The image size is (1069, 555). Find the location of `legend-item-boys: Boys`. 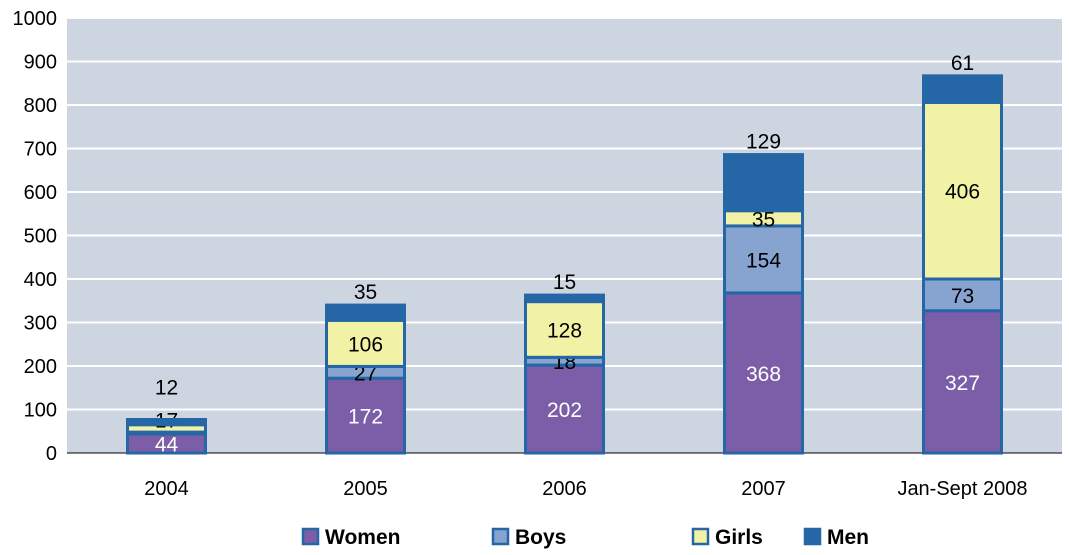

legend-item-boys: Boys is located at coordinates (528, 537).